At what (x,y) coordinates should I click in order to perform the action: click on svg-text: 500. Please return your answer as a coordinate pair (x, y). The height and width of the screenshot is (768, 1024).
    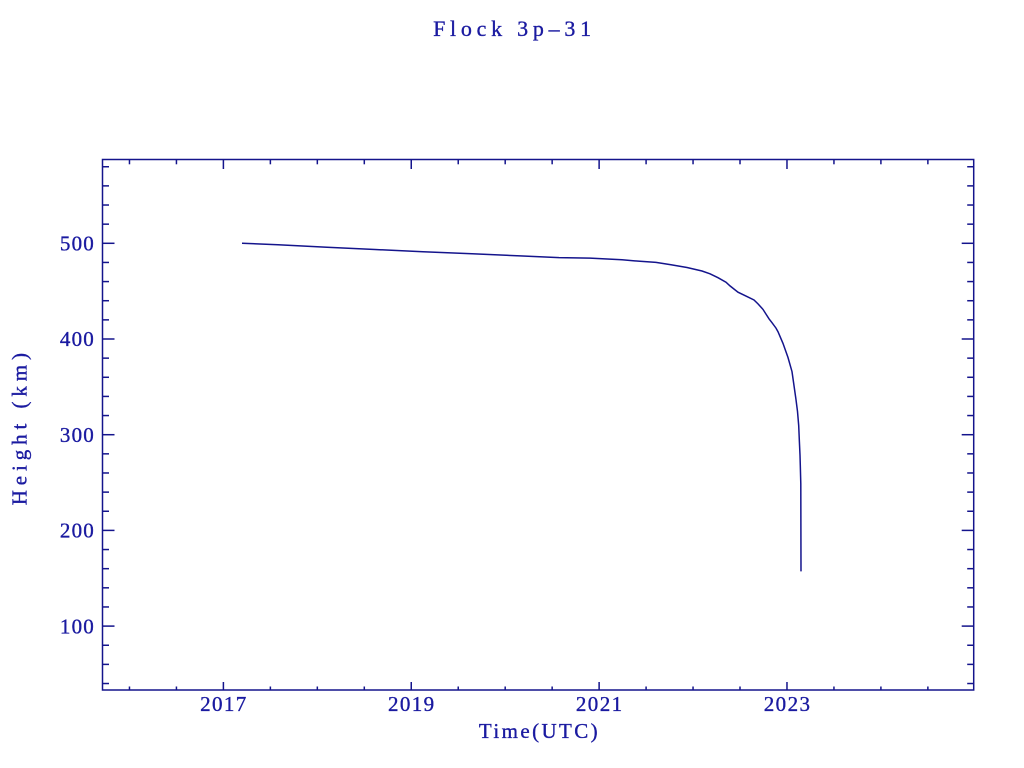
    Looking at the image, I should click on (77, 244).